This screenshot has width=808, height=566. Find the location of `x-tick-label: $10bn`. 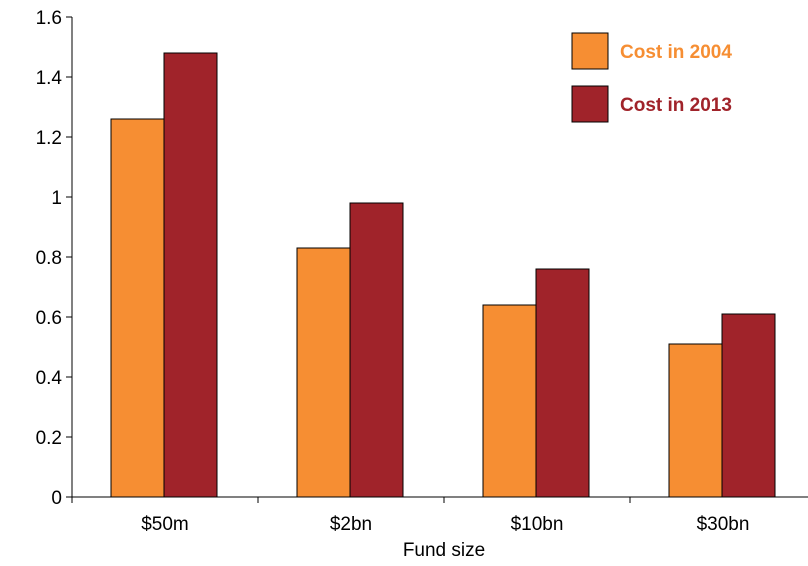

x-tick-label: $10bn is located at coordinates (537, 524).